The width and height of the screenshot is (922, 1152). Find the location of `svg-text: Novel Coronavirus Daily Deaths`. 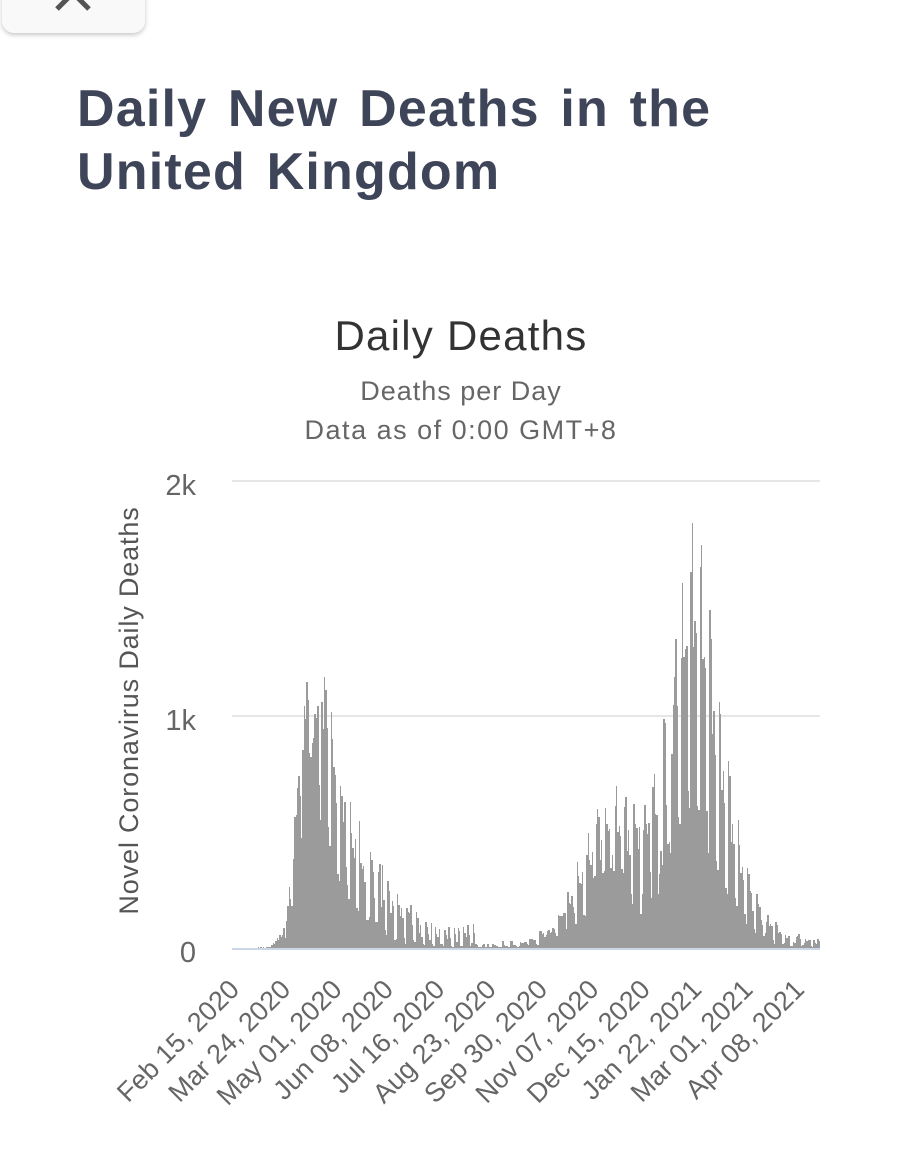

svg-text: Novel Coronavirus Daily Deaths is located at coordinates (129, 710).